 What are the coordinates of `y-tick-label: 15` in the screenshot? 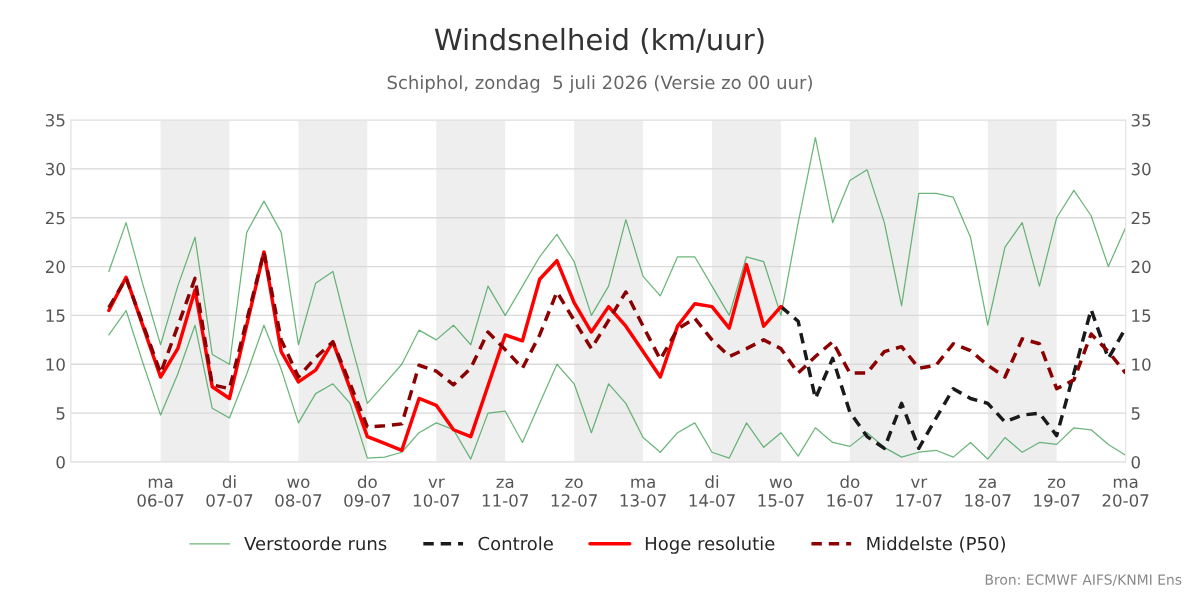 It's located at (55, 315).